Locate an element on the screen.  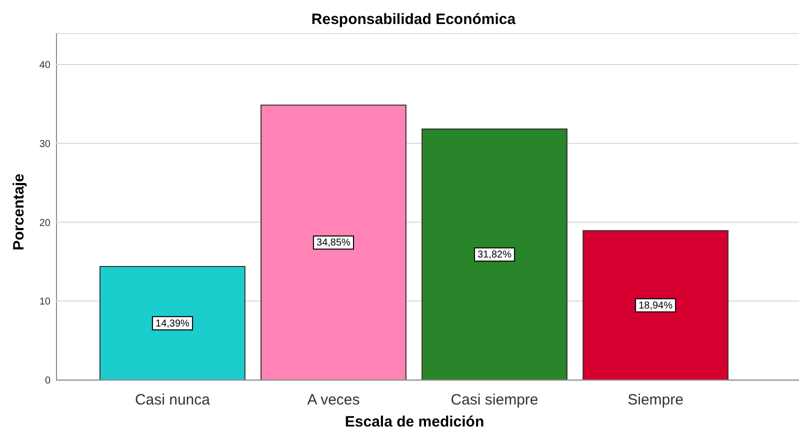
x-tick-label: Casi nunca is located at coordinates (172, 400).